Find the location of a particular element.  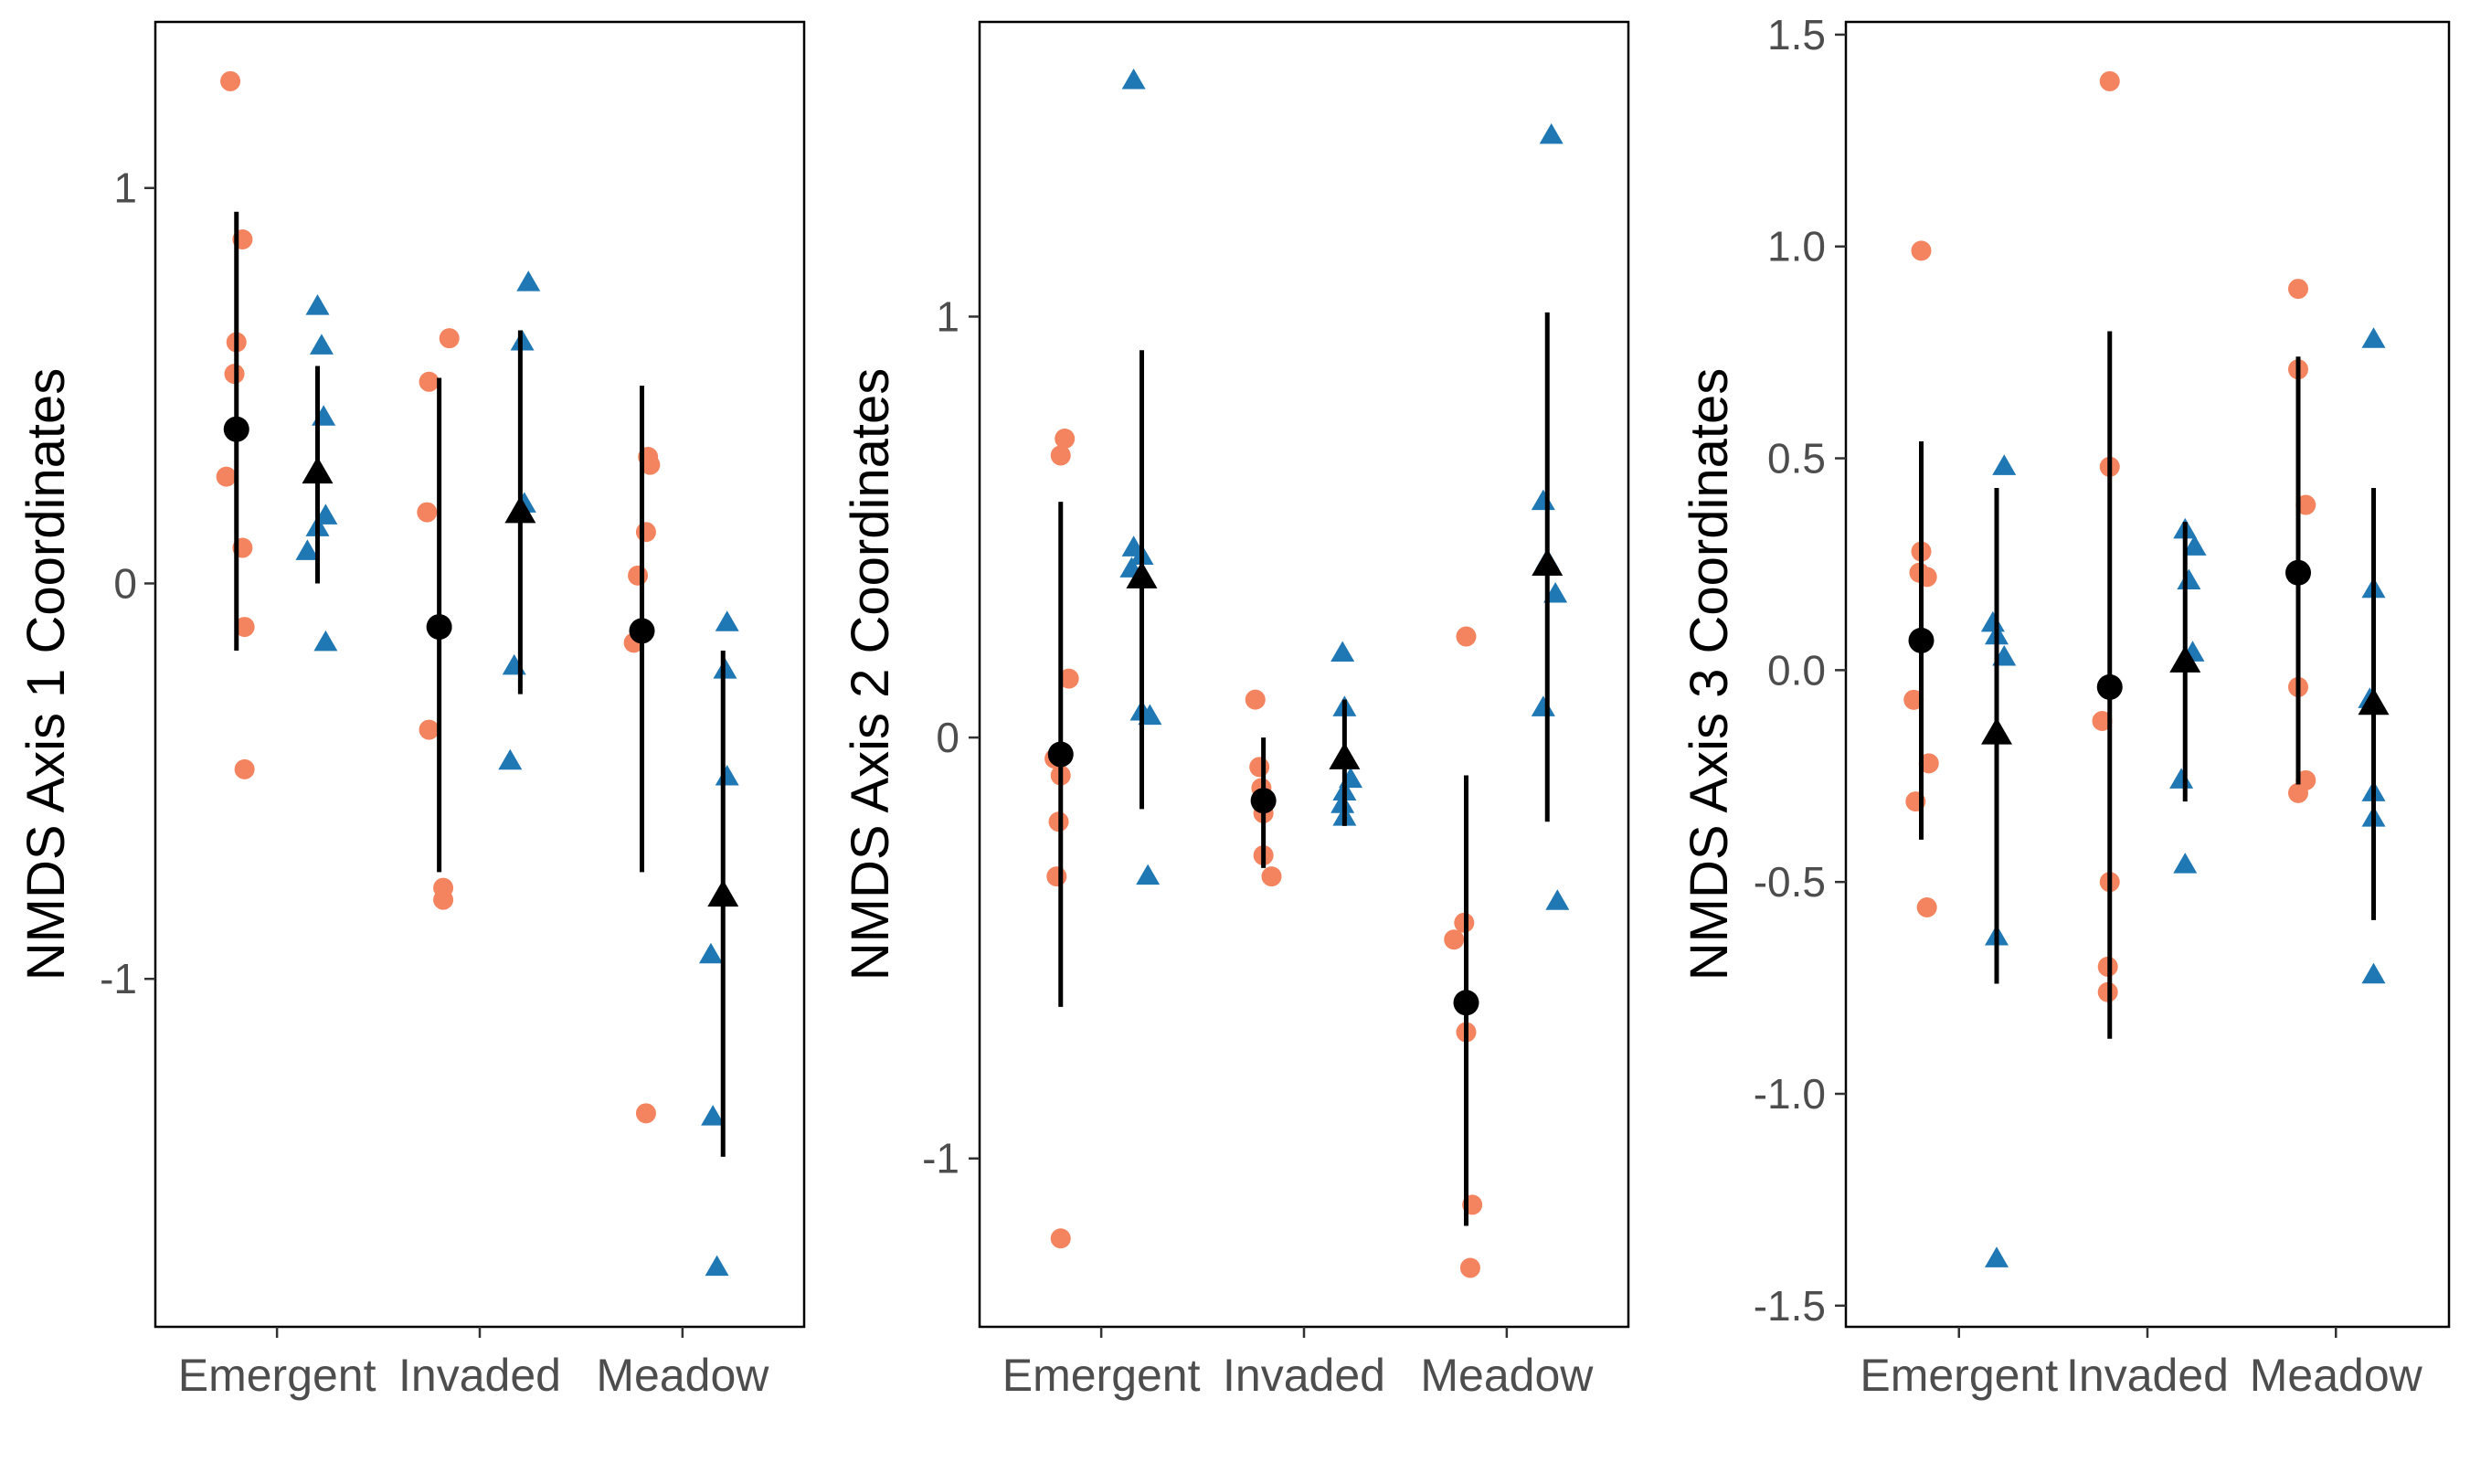

y-tick-label: -0.5 is located at coordinates (1790, 882).